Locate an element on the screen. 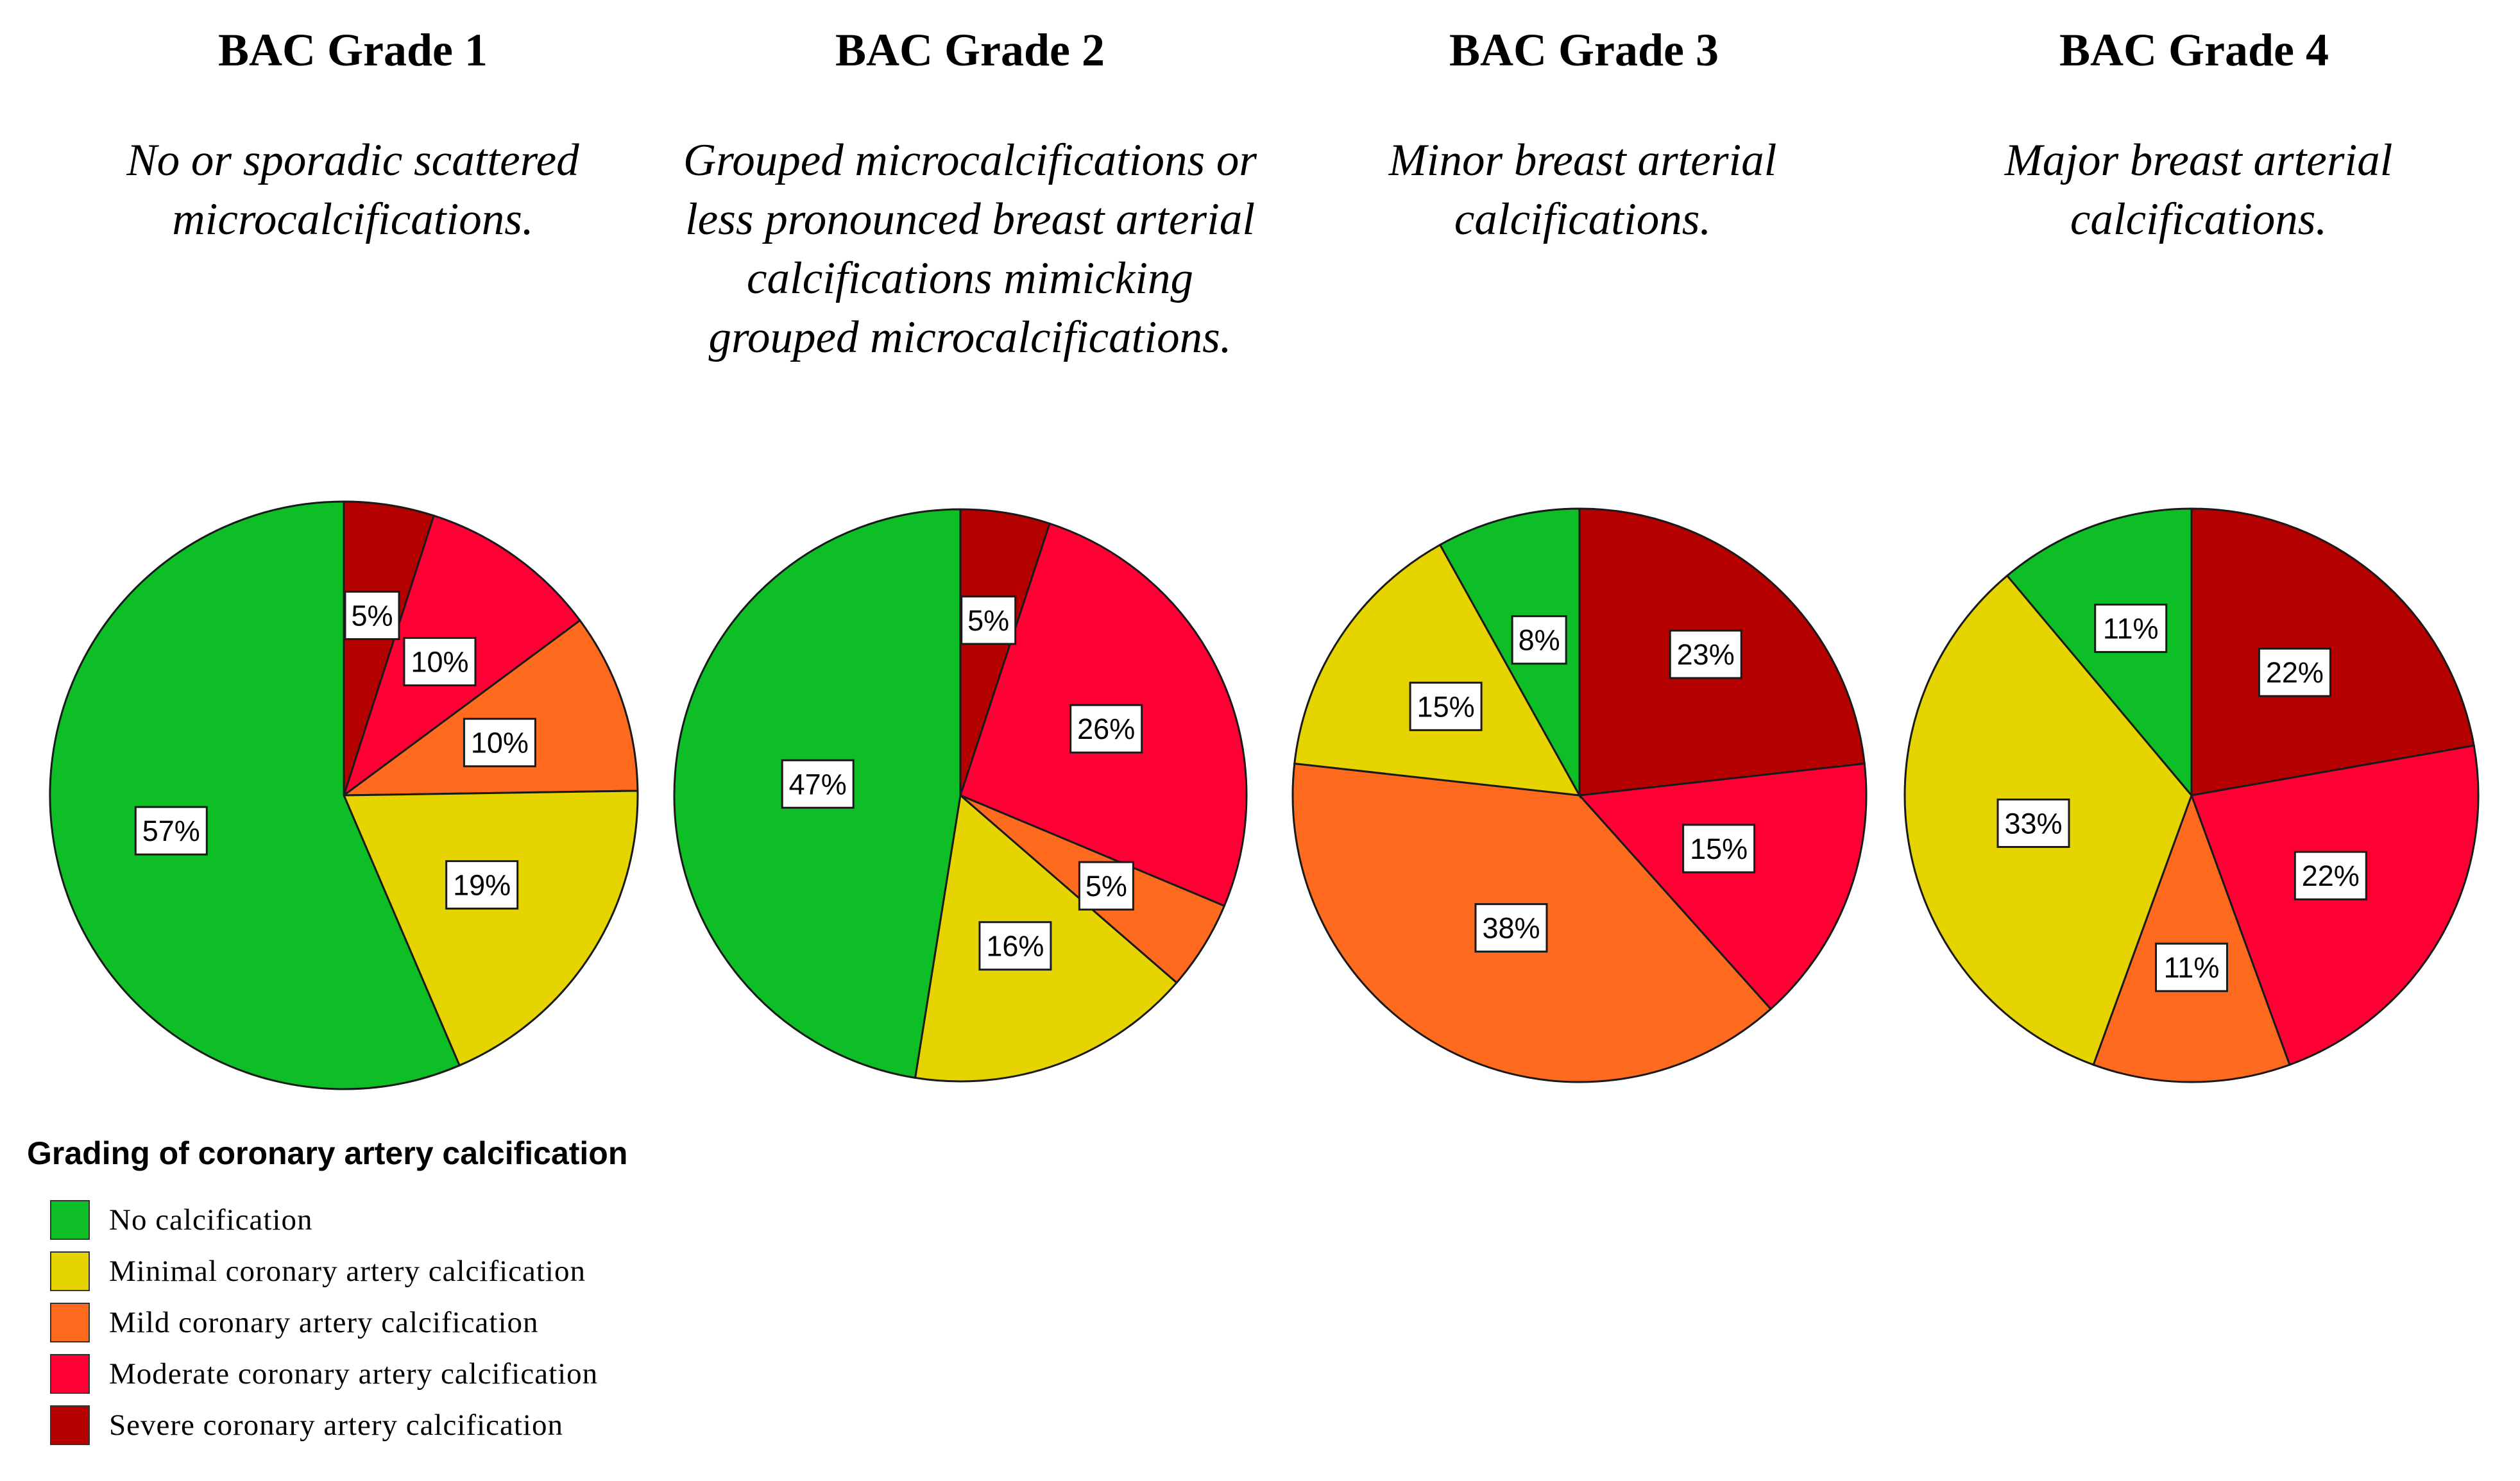  pie-3-label-mild: 38% is located at coordinates (1511, 928).